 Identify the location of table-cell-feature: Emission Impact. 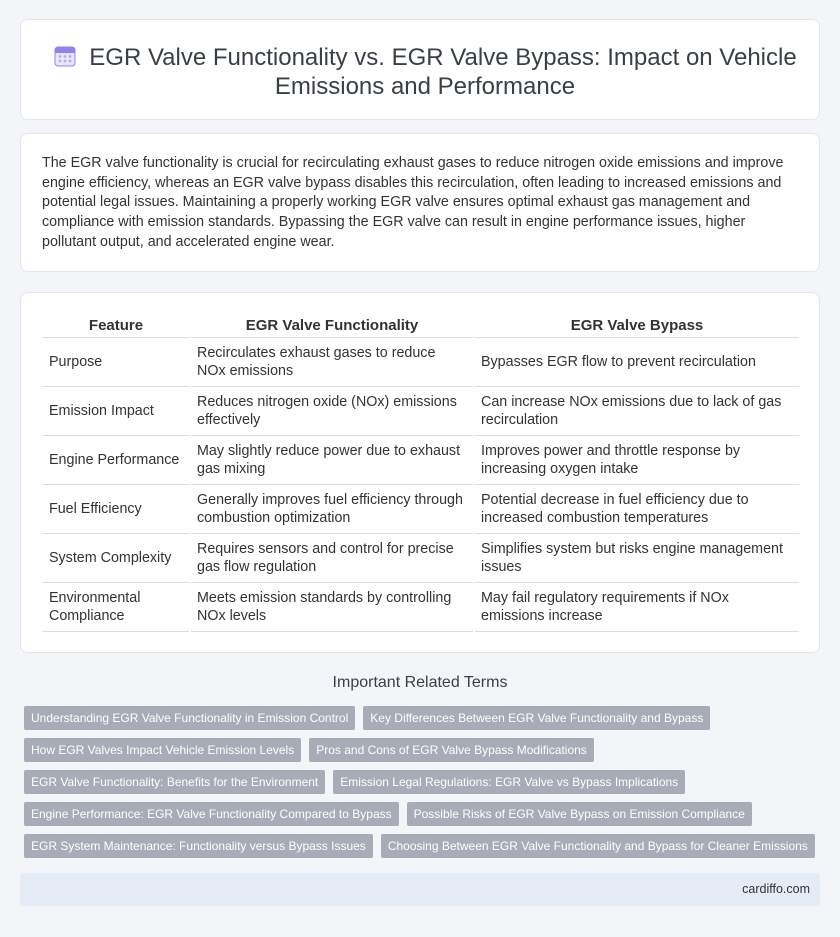
(116, 411).